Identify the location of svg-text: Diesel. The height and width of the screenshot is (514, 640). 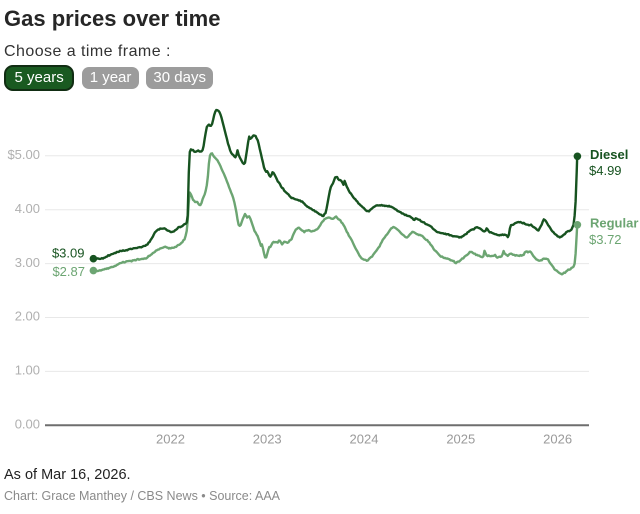
(609, 154).